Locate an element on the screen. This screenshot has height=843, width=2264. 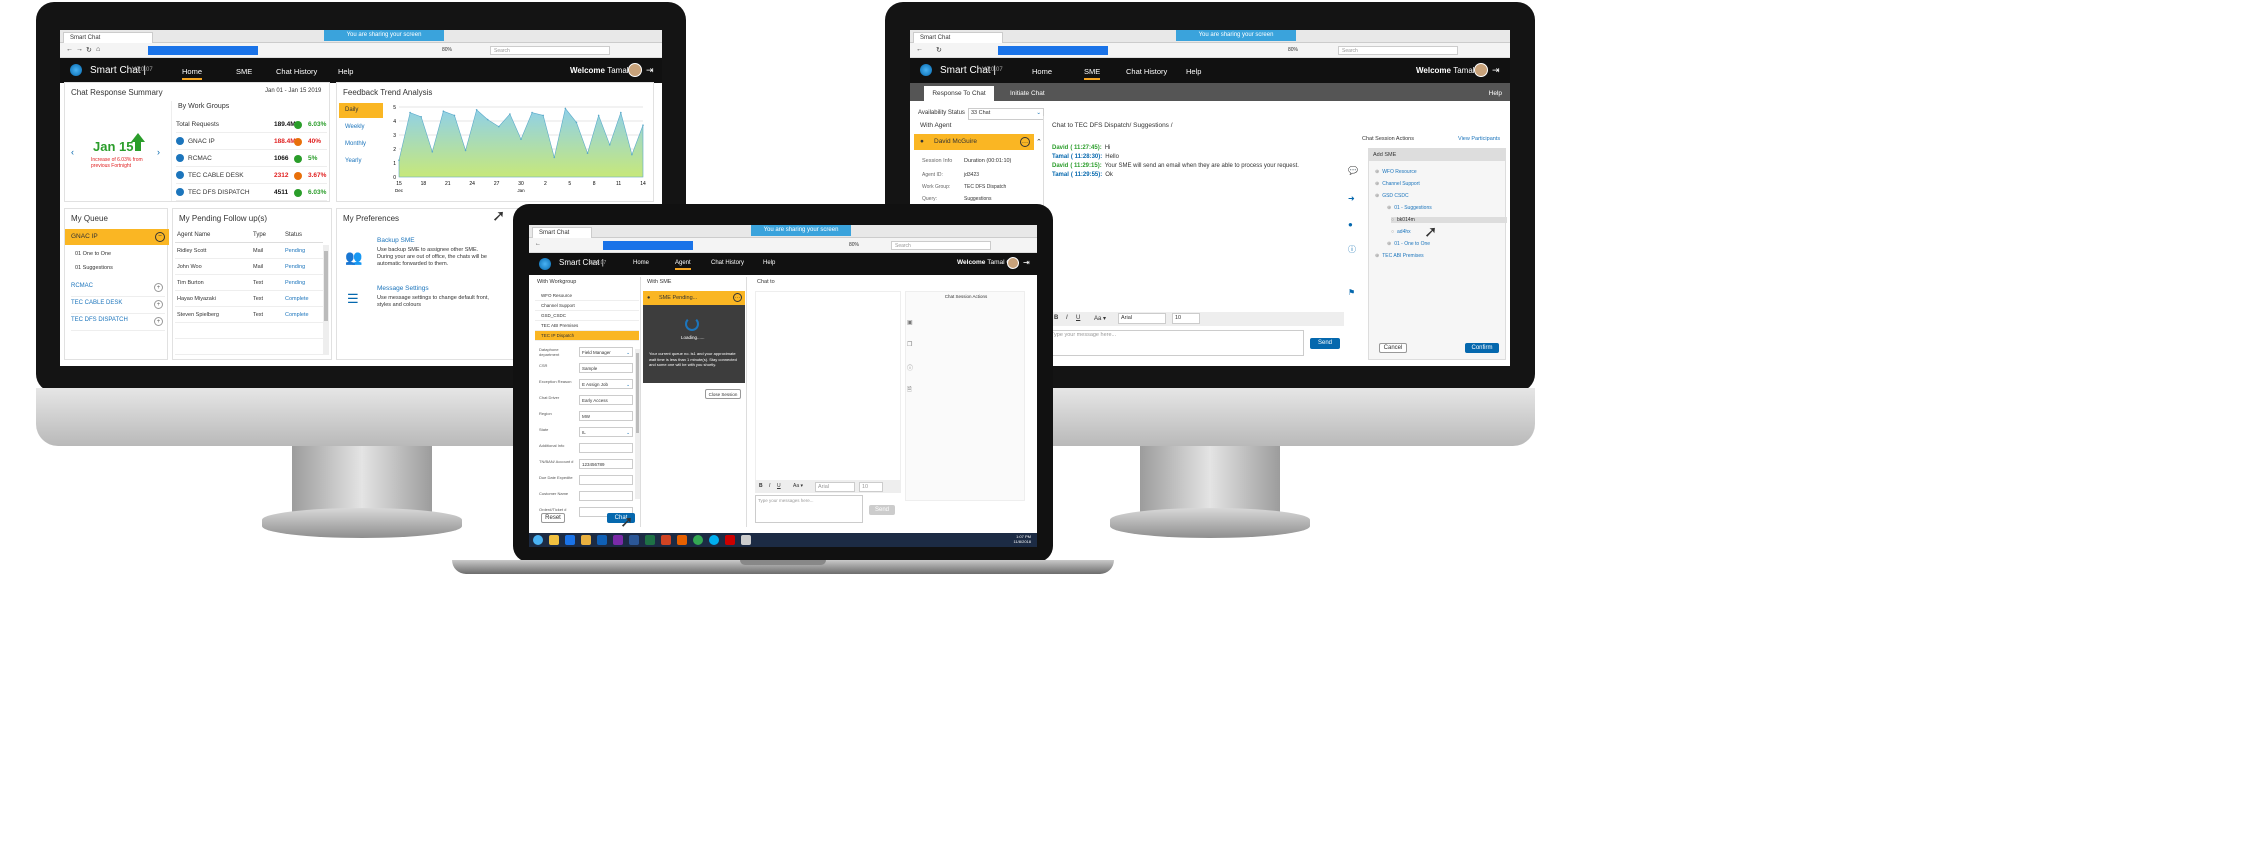
browser-search-input: Search is located at coordinates (1398, 50).